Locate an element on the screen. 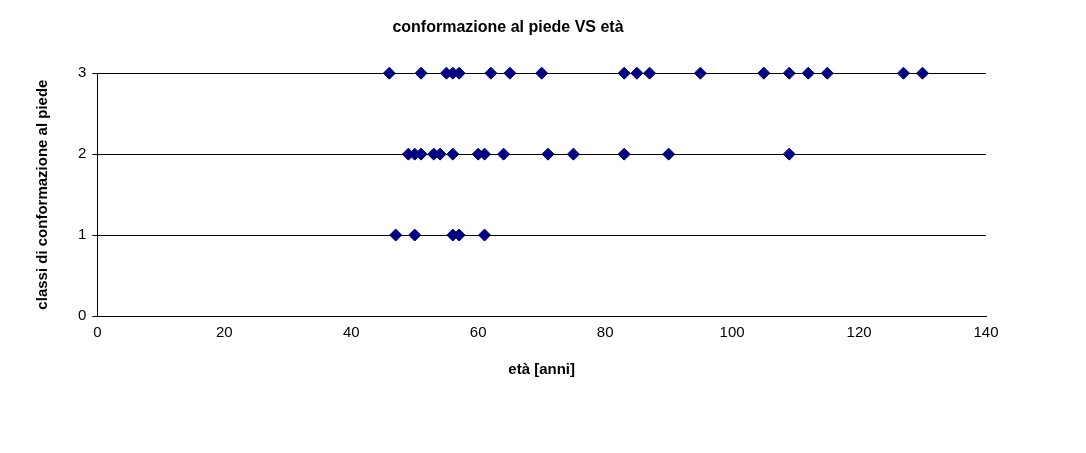 The width and height of the screenshot is (1086, 453). x-tick-label: 20 is located at coordinates (224, 332).